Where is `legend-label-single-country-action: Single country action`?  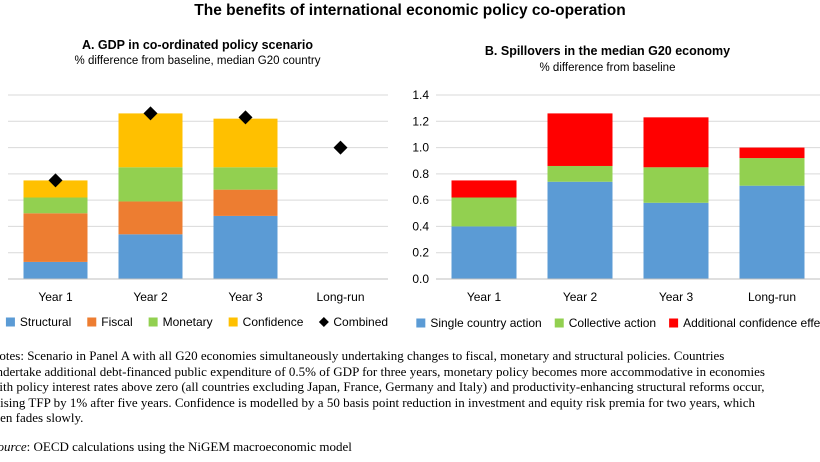
legend-label-single-country-action: Single country action is located at coordinates (485, 323).